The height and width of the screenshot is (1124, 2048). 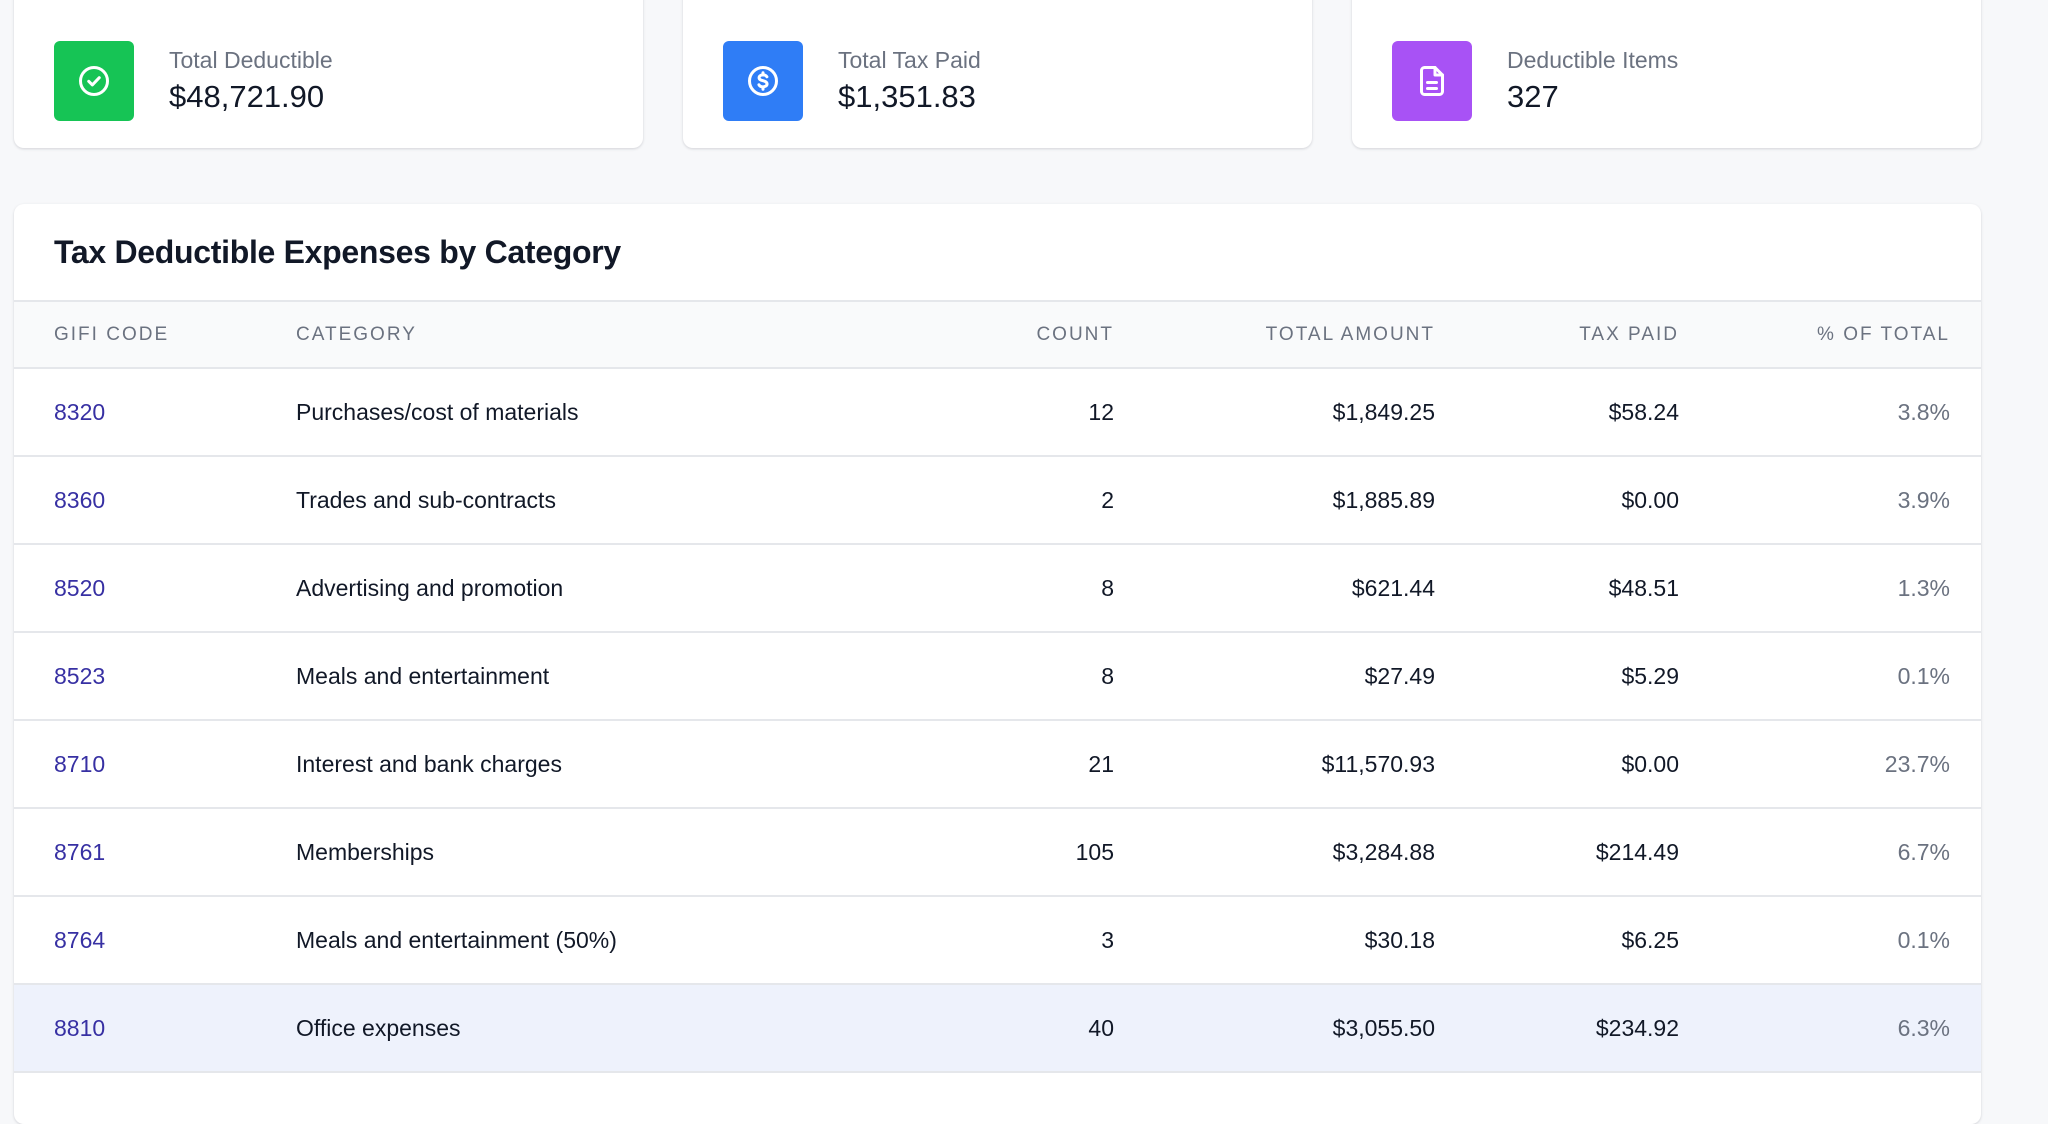 What do you see at coordinates (1830, 1098) in the screenshot?
I see `percent-cell` at bounding box center [1830, 1098].